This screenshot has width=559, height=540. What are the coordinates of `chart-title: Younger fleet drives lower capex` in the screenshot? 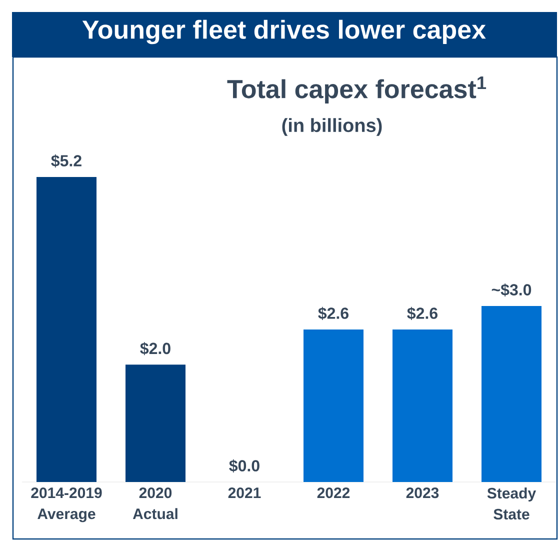 It's located at (284, 32).